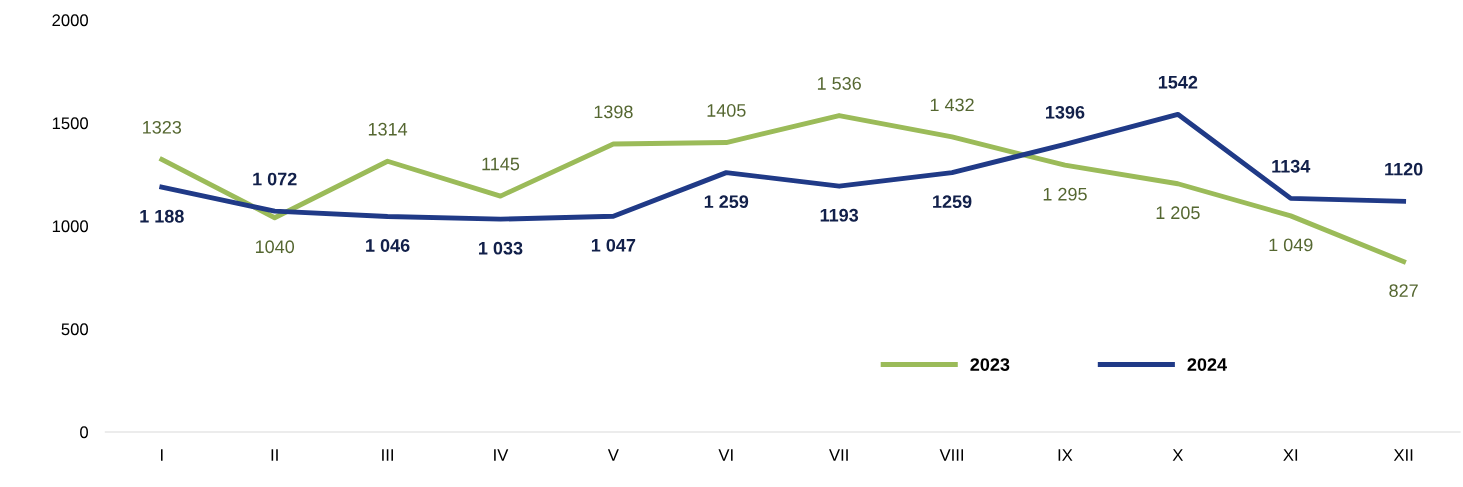 This screenshot has width=1463, height=487. I want to click on data-label: 827, so click(1403, 291).